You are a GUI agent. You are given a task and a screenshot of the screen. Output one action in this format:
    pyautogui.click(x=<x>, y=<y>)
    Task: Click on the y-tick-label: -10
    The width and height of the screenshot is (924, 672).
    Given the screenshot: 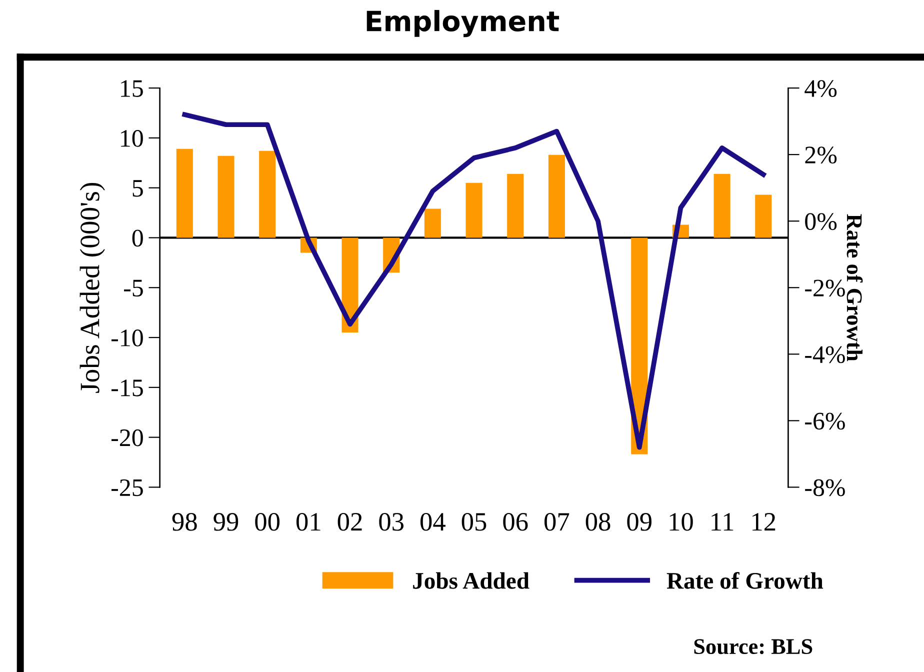 What is the action you would take?
    pyautogui.click(x=127, y=338)
    